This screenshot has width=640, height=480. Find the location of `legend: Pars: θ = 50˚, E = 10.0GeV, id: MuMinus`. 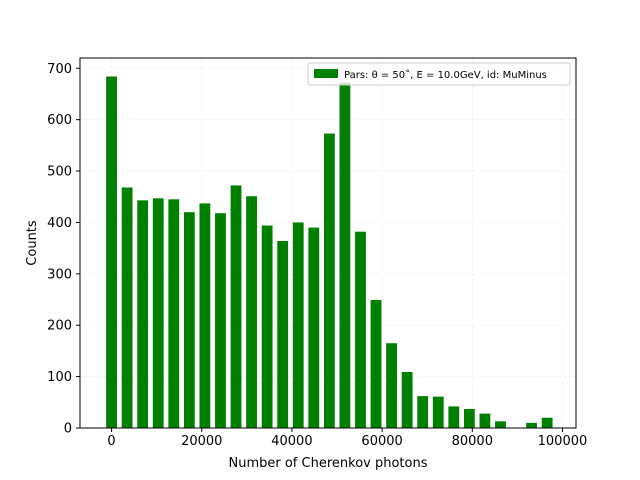

legend: Pars: θ = 50˚, E = 10.0GeV, id: MuMinus is located at coordinates (439, 74).